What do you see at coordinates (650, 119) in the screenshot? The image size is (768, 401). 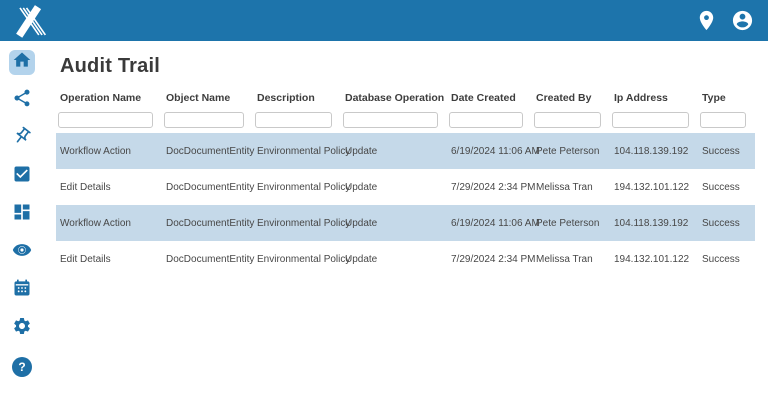 I see `filter-input-ip-address` at bounding box center [650, 119].